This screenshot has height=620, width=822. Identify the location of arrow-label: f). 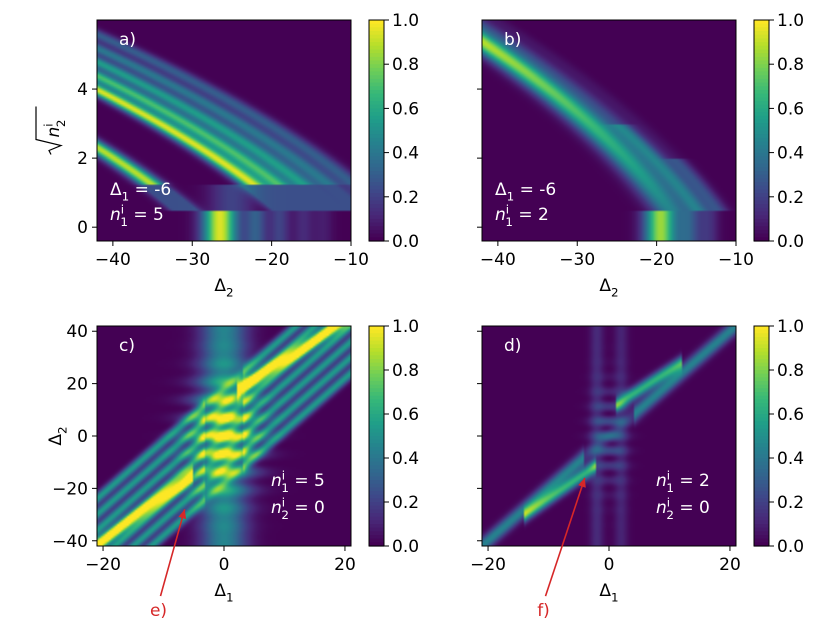
(543, 610).